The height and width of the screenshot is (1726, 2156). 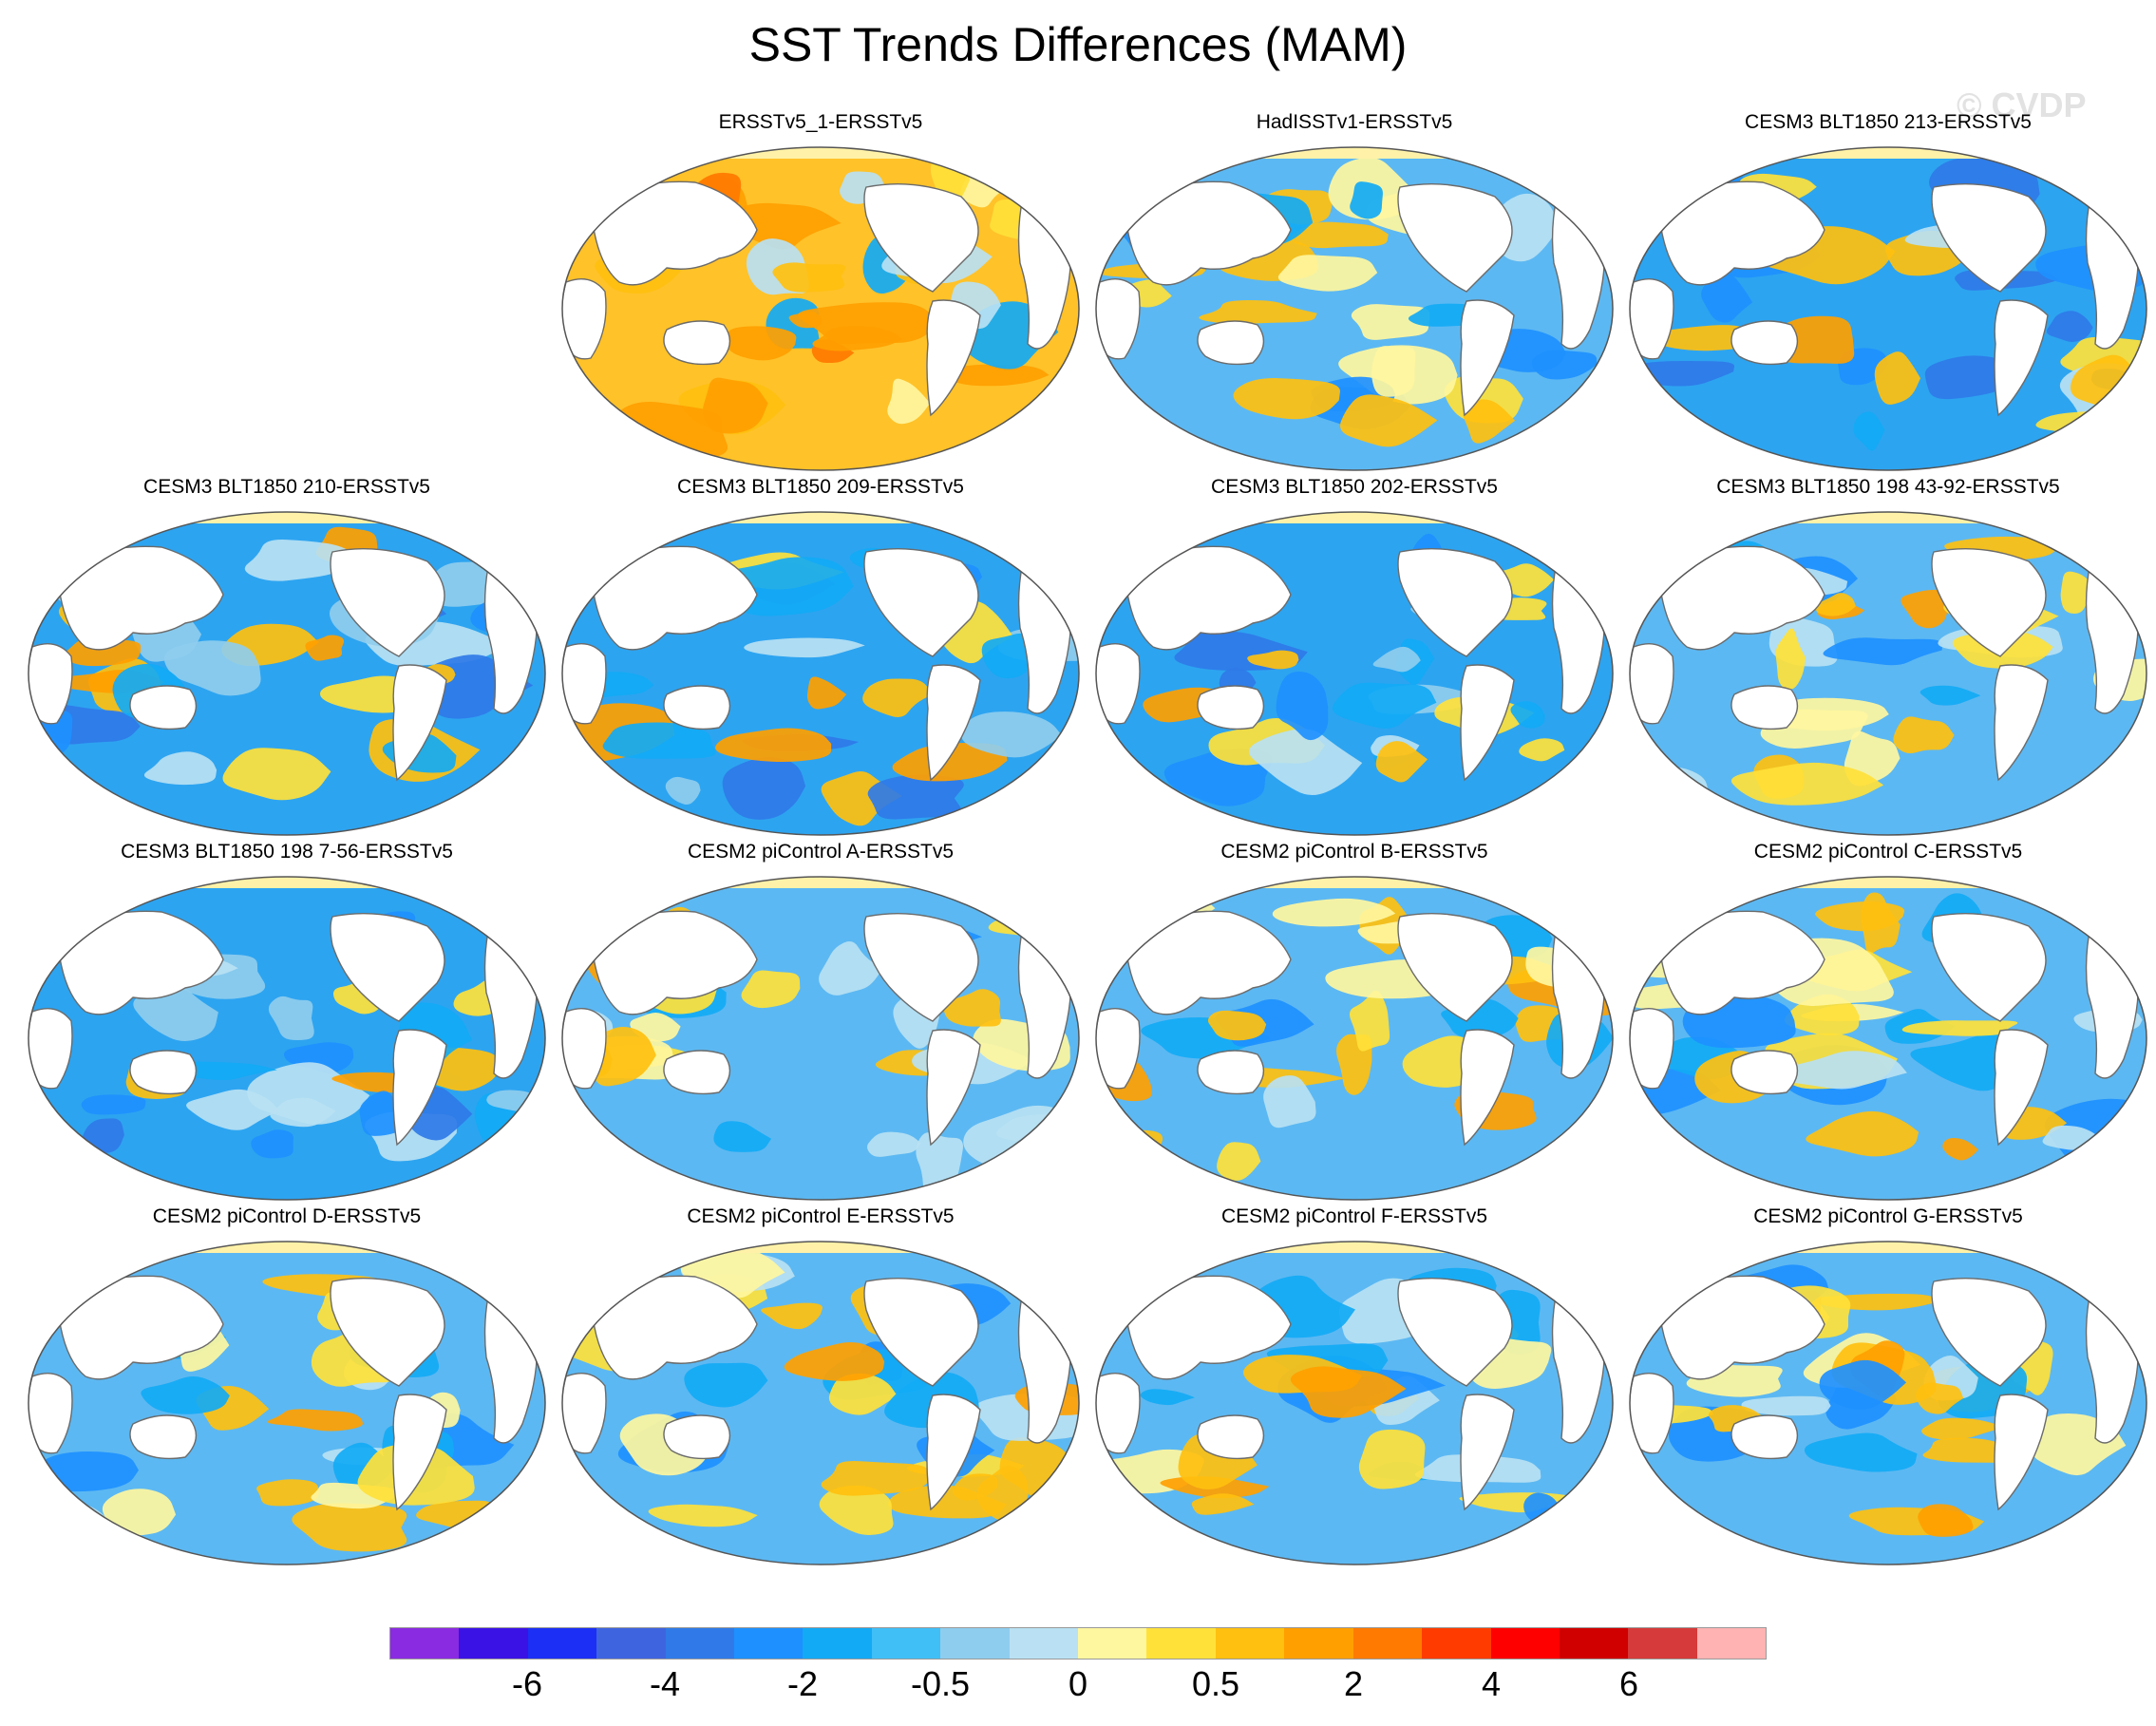 I want to click on colorbar, so click(x=1078, y=1643).